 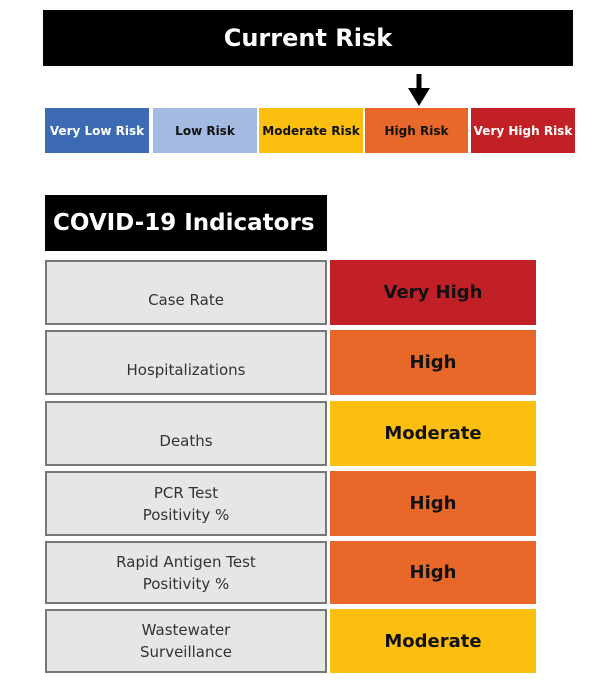 What do you see at coordinates (186, 362) in the screenshot?
I see `indicator-label: Hospitalizations` at bounding box center [186, 362].